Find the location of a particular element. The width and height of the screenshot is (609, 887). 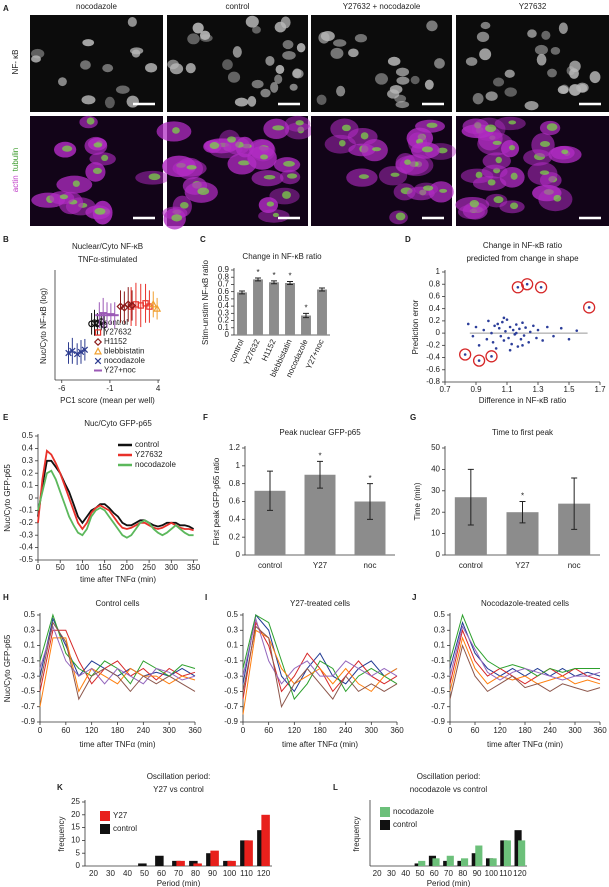

x-tick-label: 70 is located at coordinates (178, 873).